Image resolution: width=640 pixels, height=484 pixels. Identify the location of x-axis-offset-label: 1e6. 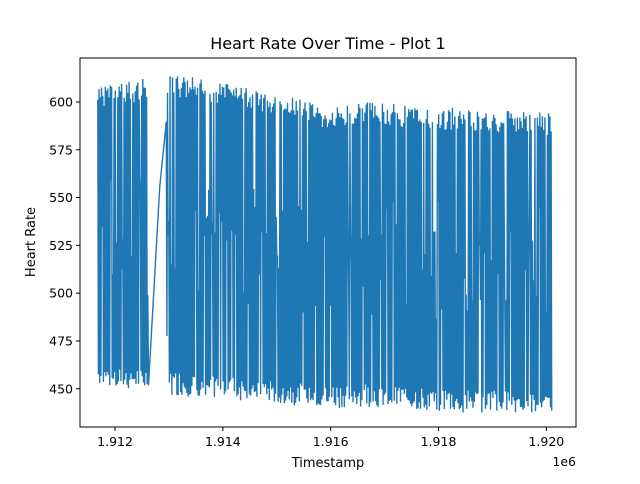
(564, 461).